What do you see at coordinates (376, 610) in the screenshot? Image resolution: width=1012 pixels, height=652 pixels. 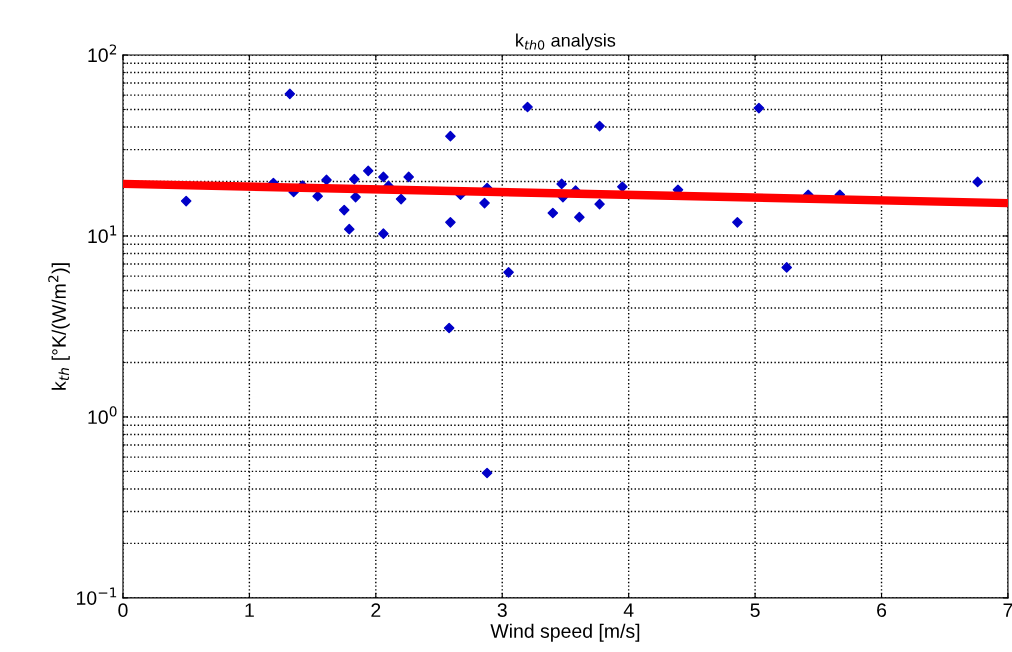 I see `x-tick-label: 2` at bounding box center [376, 610].